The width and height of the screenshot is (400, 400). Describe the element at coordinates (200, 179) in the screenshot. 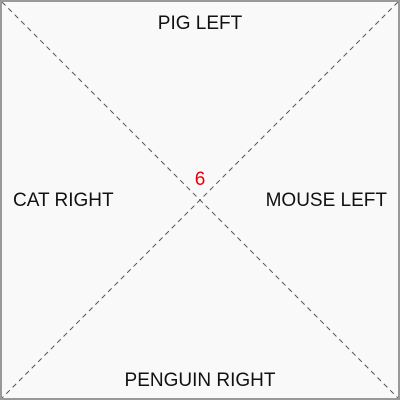

I see `center-number: 6` at that location.